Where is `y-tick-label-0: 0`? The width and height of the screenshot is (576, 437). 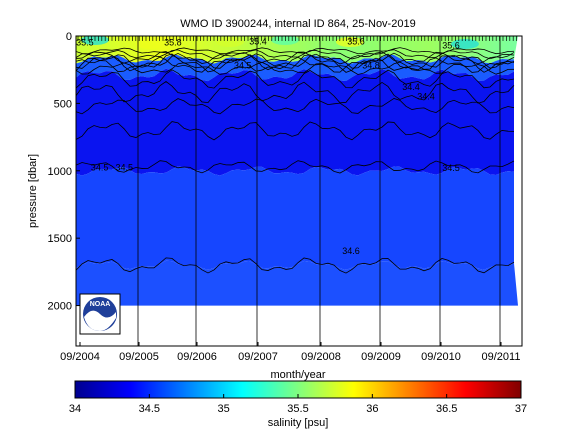 y-tick-label-0: 0 is located at coordinates (69, 37).